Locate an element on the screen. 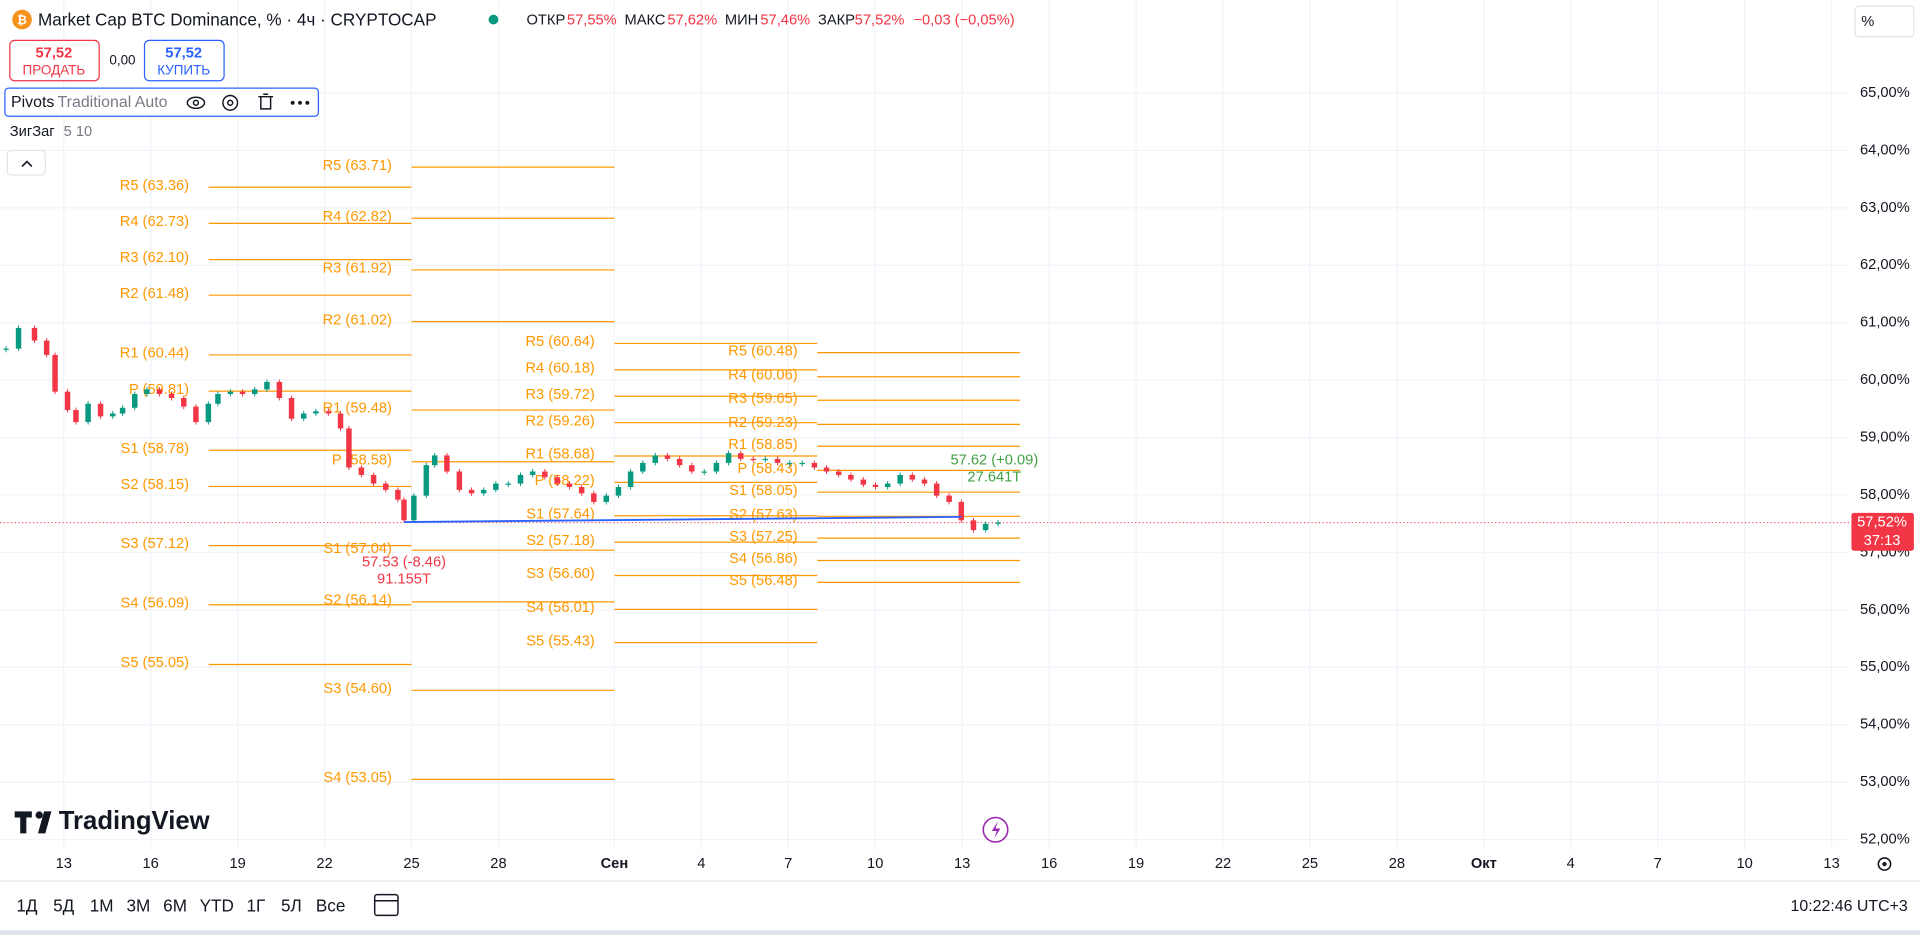  indicator-row is located at coordinates (161, 102).